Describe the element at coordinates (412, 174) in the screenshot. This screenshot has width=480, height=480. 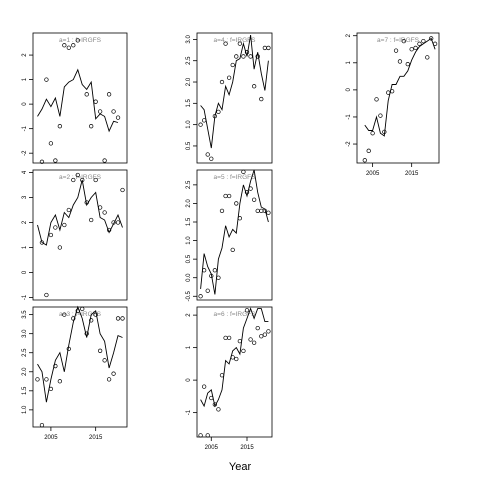
I see `x-tick-label: 2015` at that location.